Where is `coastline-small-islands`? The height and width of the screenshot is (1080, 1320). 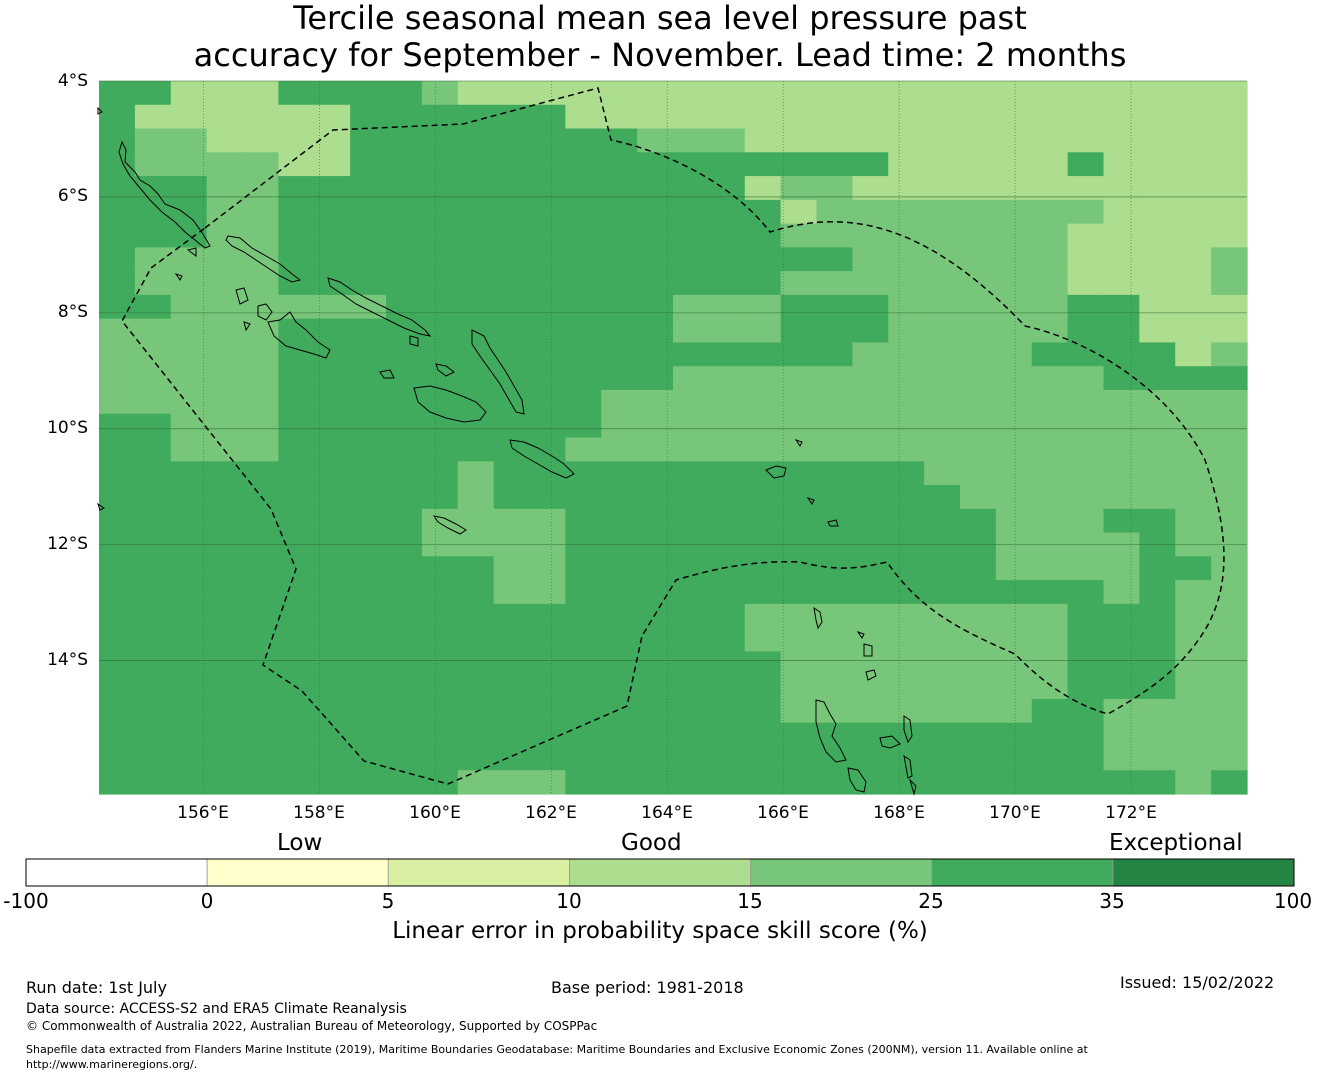 coastline-small-islands is located at coordinates (314, 313).